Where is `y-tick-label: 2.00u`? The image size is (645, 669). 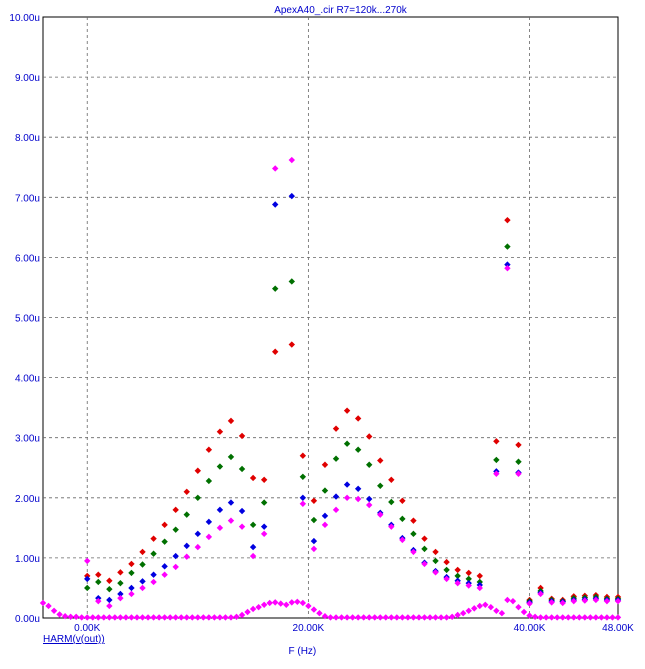 y-tick-label: 2.00u is located at coordinates (27, 499).